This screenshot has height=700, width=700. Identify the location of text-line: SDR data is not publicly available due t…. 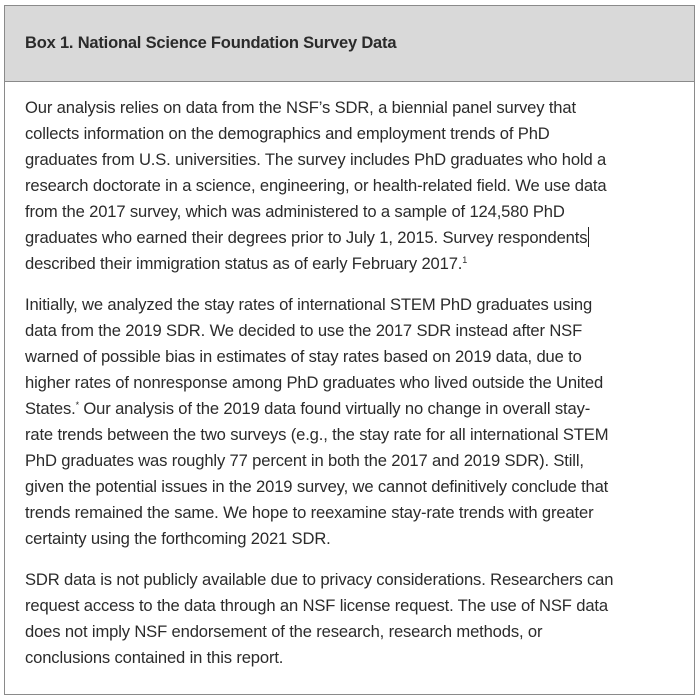
(319, 579).